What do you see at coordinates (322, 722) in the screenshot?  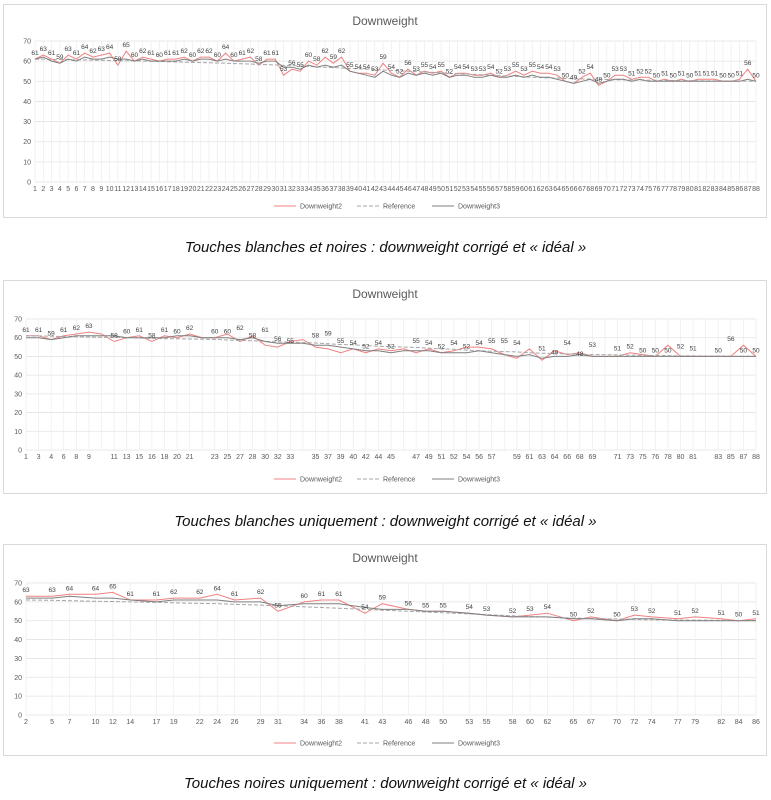 I see `x-tick-label: 36` at bounding box center [322, 722].